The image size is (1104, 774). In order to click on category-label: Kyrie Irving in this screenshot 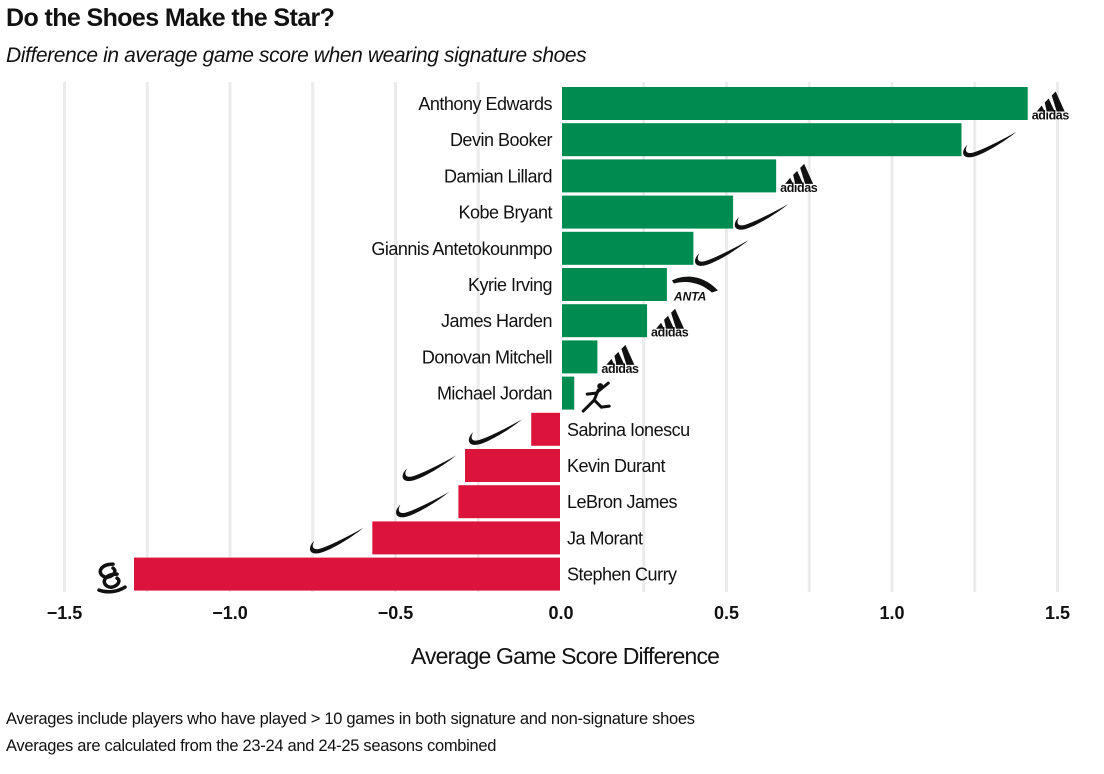, I will do `click(510, 285)`.